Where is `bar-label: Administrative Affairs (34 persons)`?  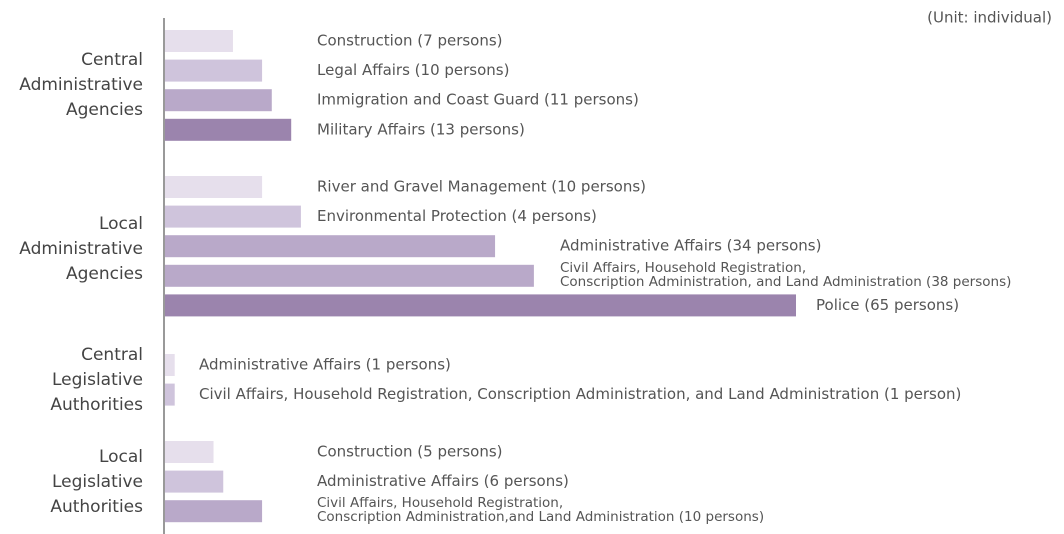
bar-label: Administrative Affairs (34 persons) is located at coordinates (690, 246).